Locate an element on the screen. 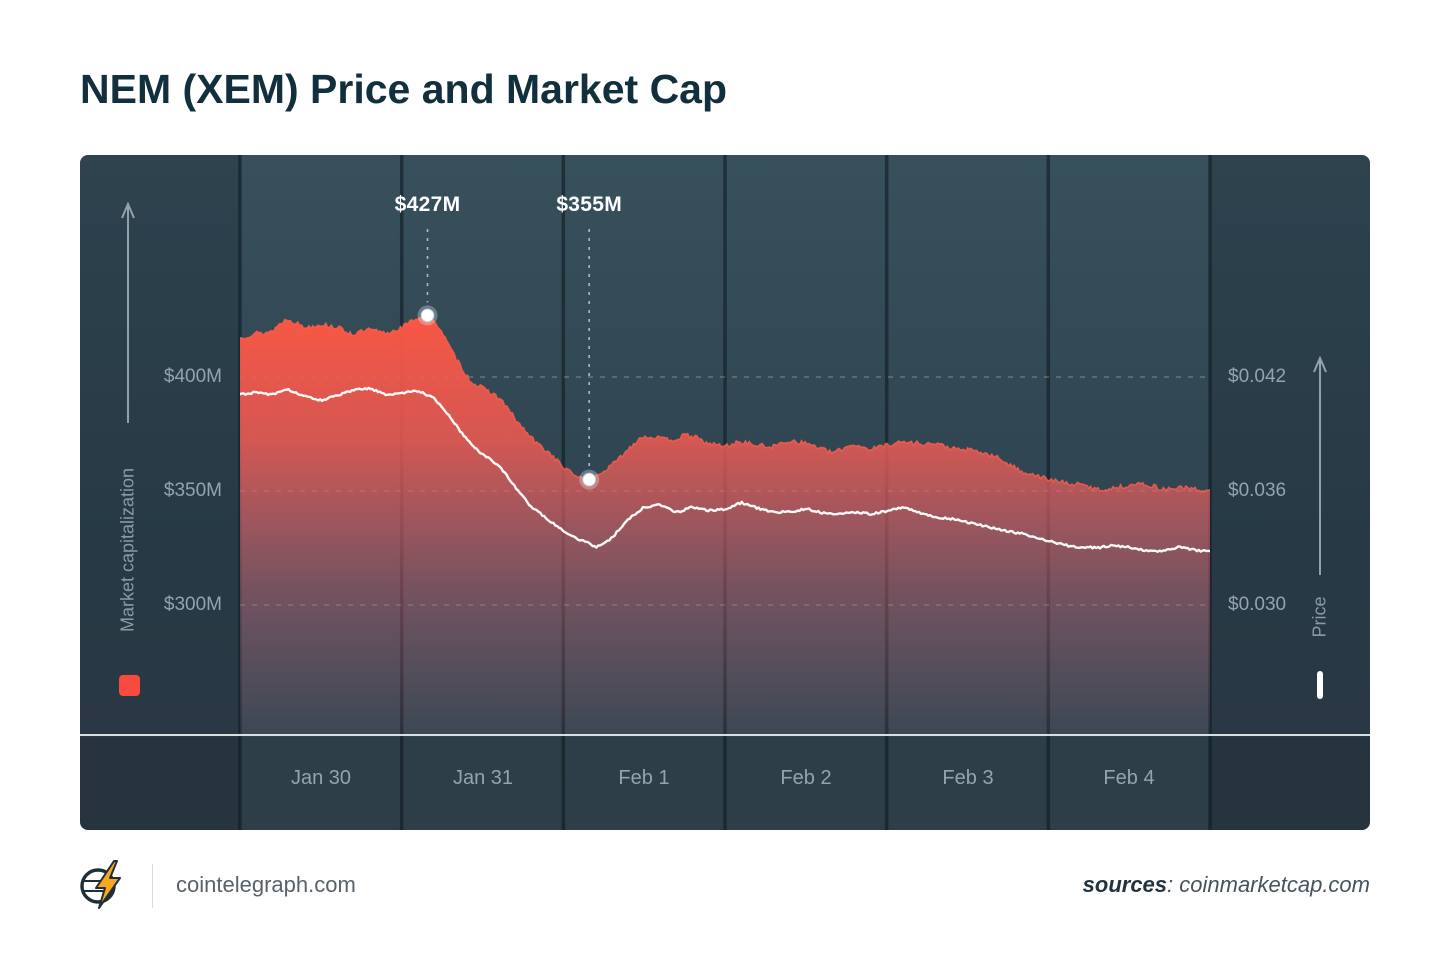 This screenshot has height=970, width=1450. sources-value: : coinmarketcap.com is located at coordinates (1268, 884).